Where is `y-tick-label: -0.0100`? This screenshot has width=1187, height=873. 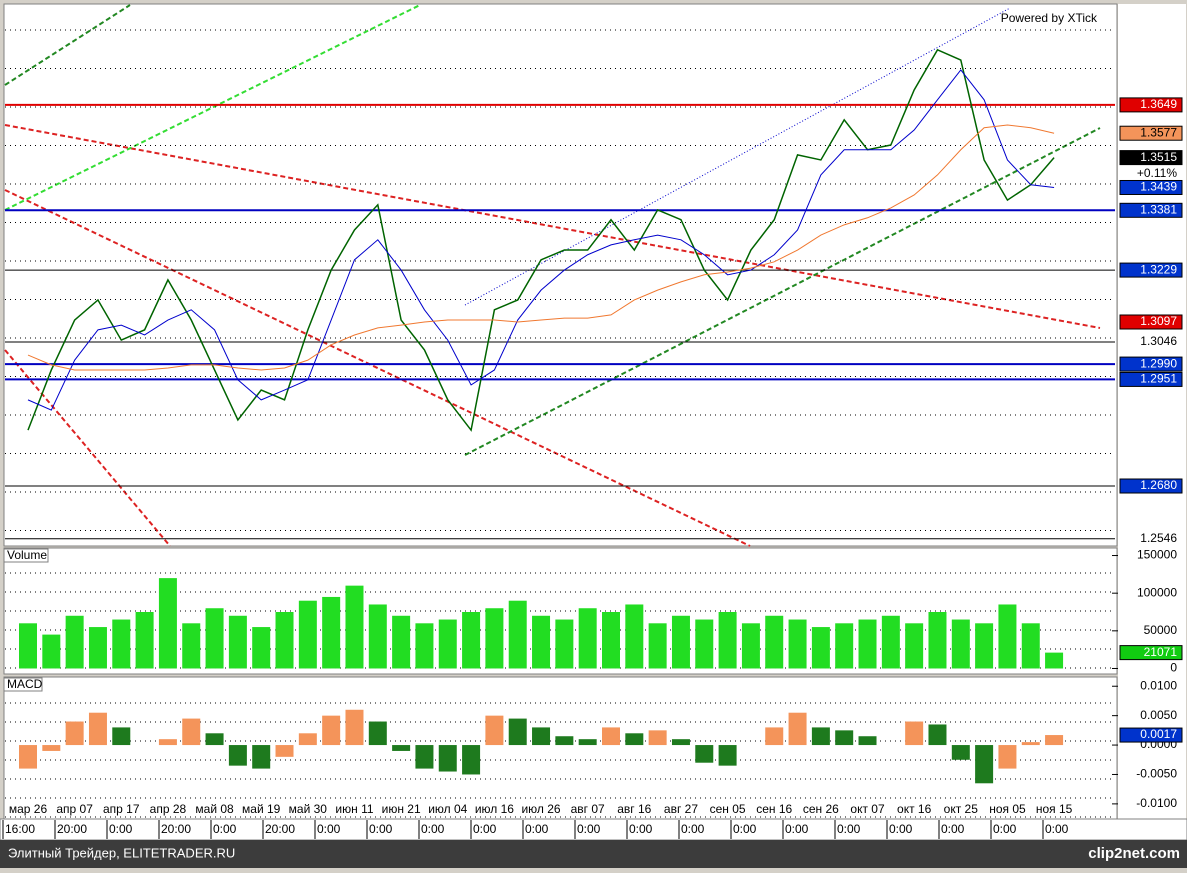
y-tick-label: -0.0100 is located at coordinates (1156, 803).